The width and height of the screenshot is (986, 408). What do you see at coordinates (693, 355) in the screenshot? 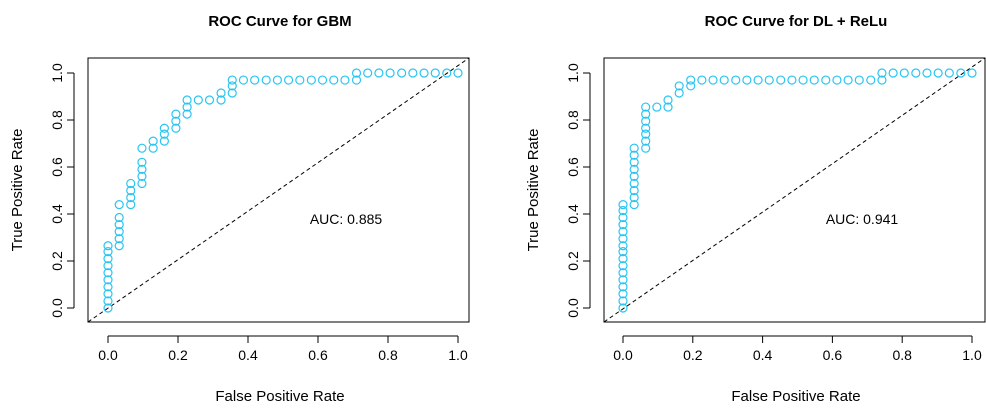
I see `x-tick-label: 0.2` at bounding box center [693, 355].